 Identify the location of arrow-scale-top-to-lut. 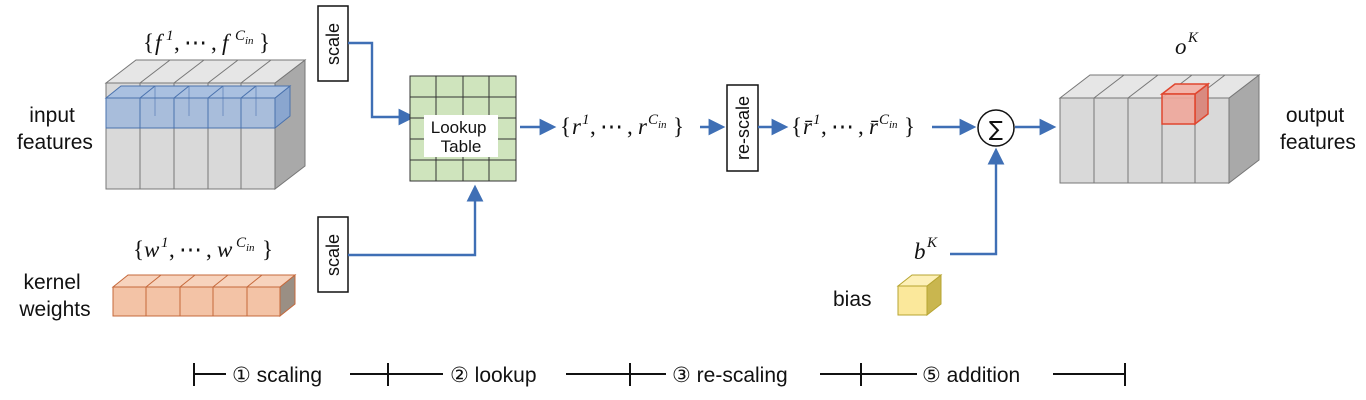
(380, 80).